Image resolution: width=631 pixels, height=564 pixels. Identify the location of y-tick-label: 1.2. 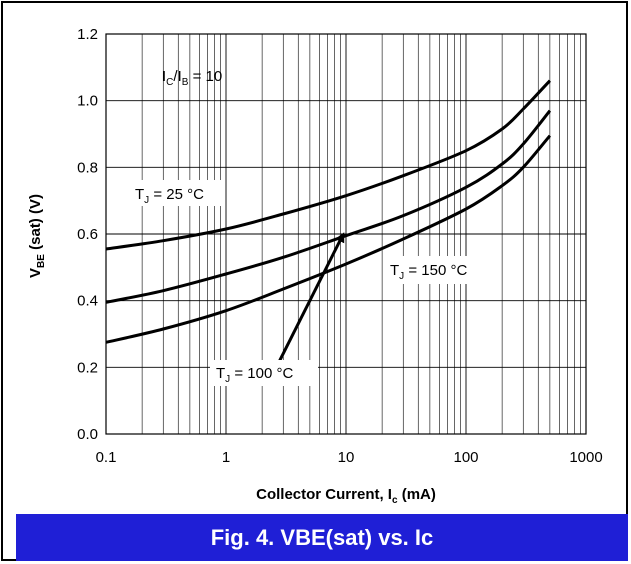
(87, 34).